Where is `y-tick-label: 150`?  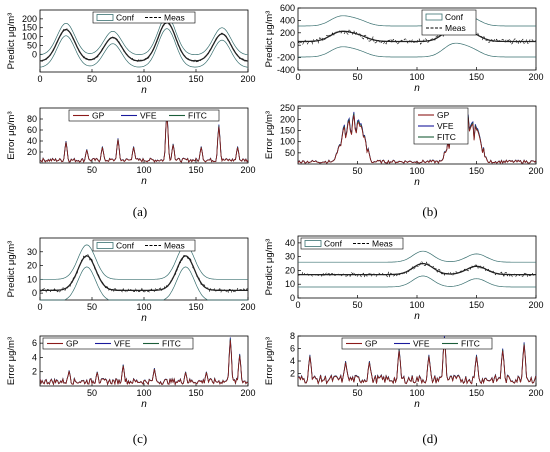
y-tick-label: 150 is located at coordinates (29, 28).